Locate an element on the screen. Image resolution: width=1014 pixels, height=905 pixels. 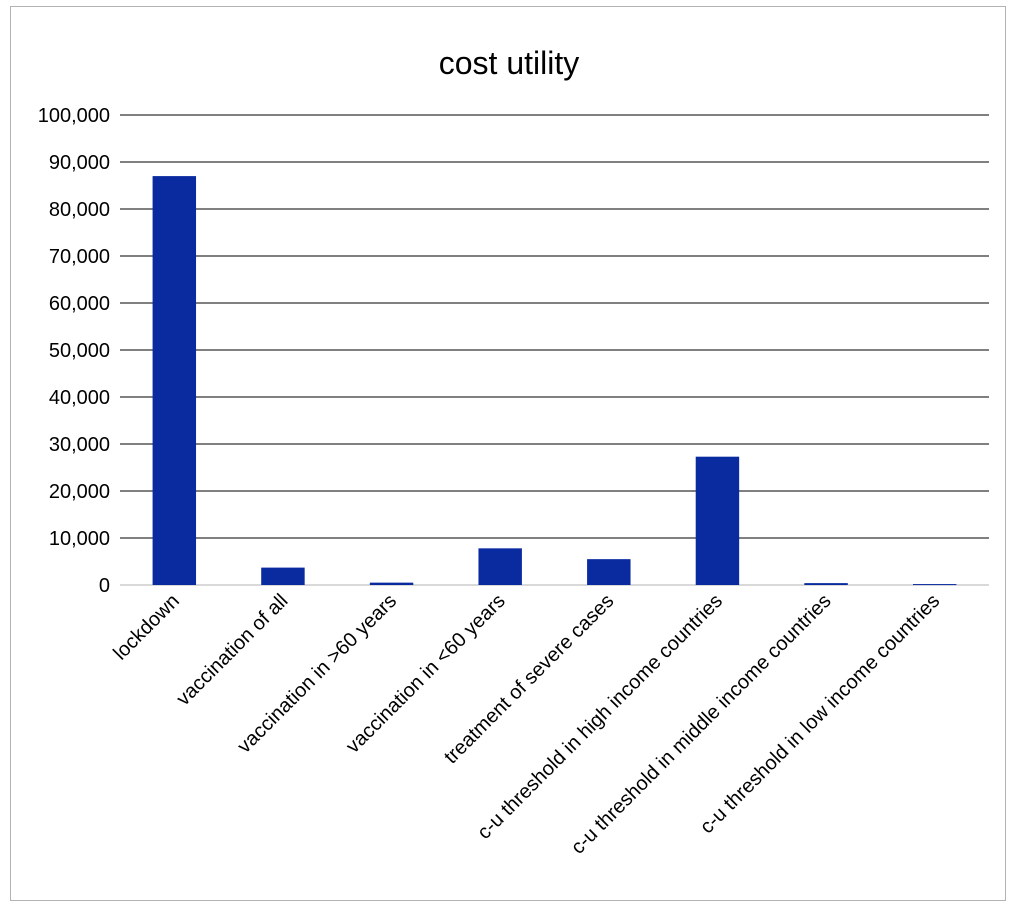
y-tick-label: 60,000 is located at coordinates (79, 304).